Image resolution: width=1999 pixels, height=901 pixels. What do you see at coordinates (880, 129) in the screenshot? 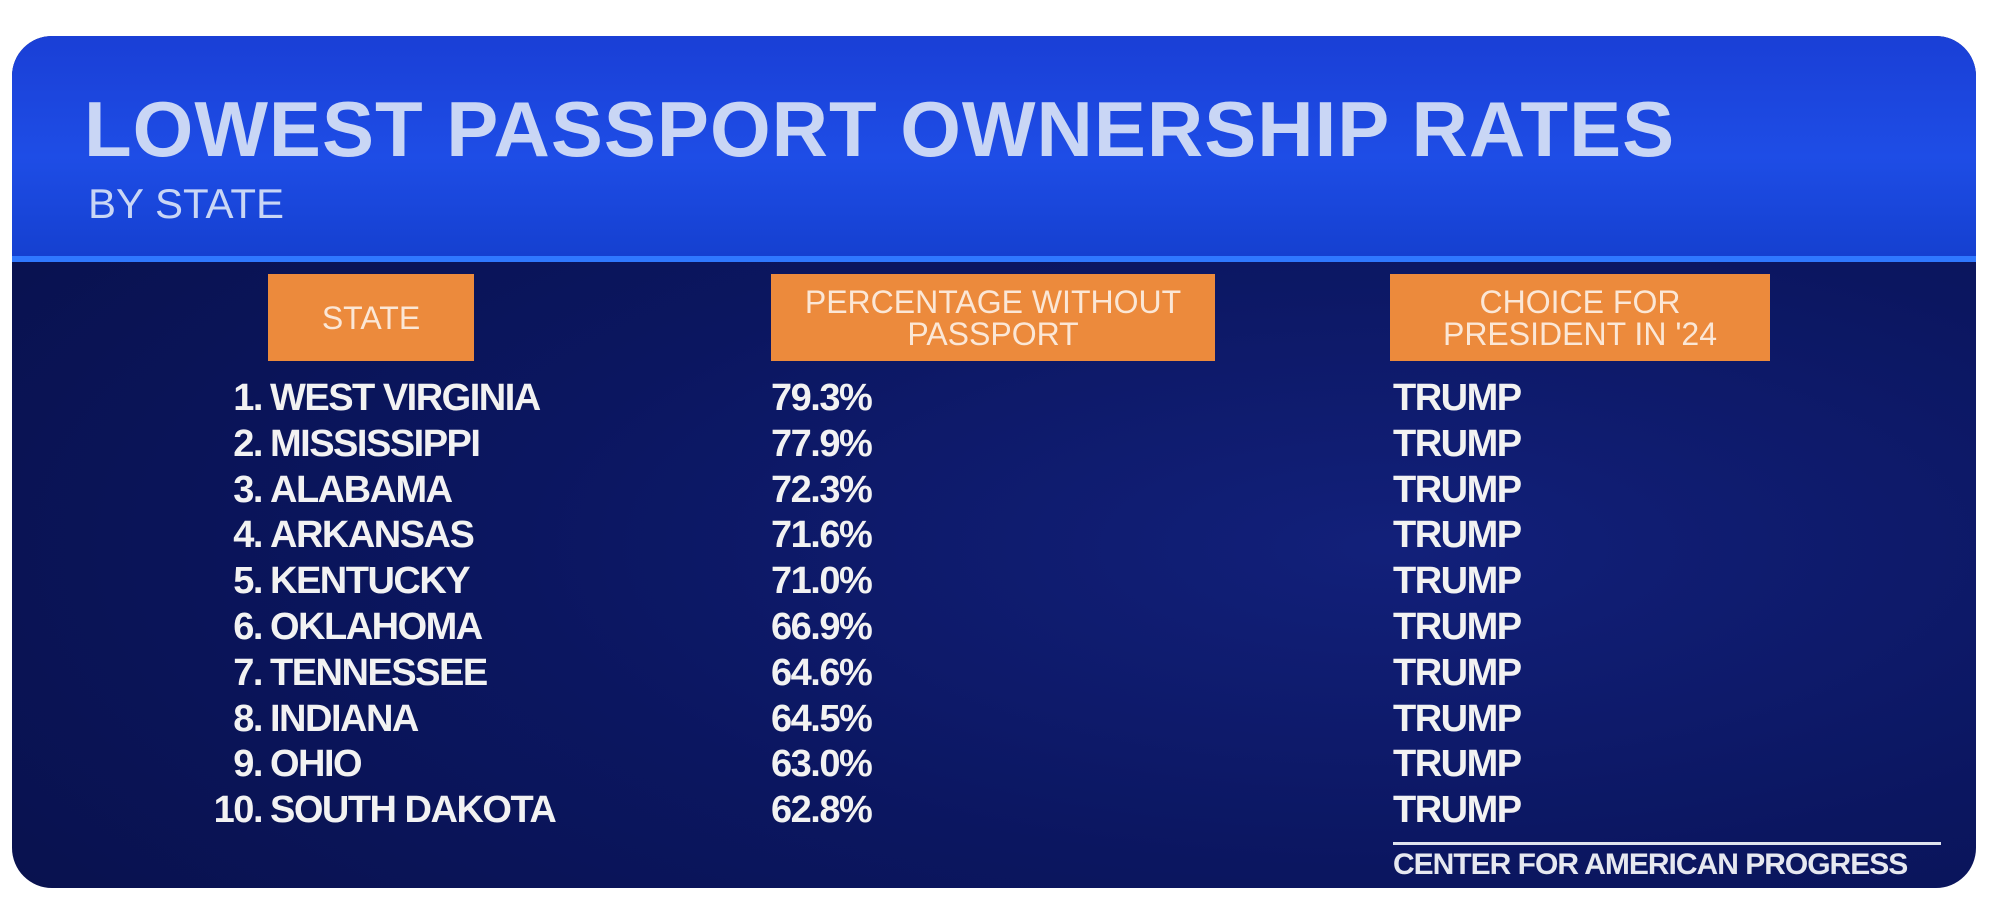
I see `title: LOWEST PASSPORT OWNERSHIP RATES` at bounding box center [880, 129].